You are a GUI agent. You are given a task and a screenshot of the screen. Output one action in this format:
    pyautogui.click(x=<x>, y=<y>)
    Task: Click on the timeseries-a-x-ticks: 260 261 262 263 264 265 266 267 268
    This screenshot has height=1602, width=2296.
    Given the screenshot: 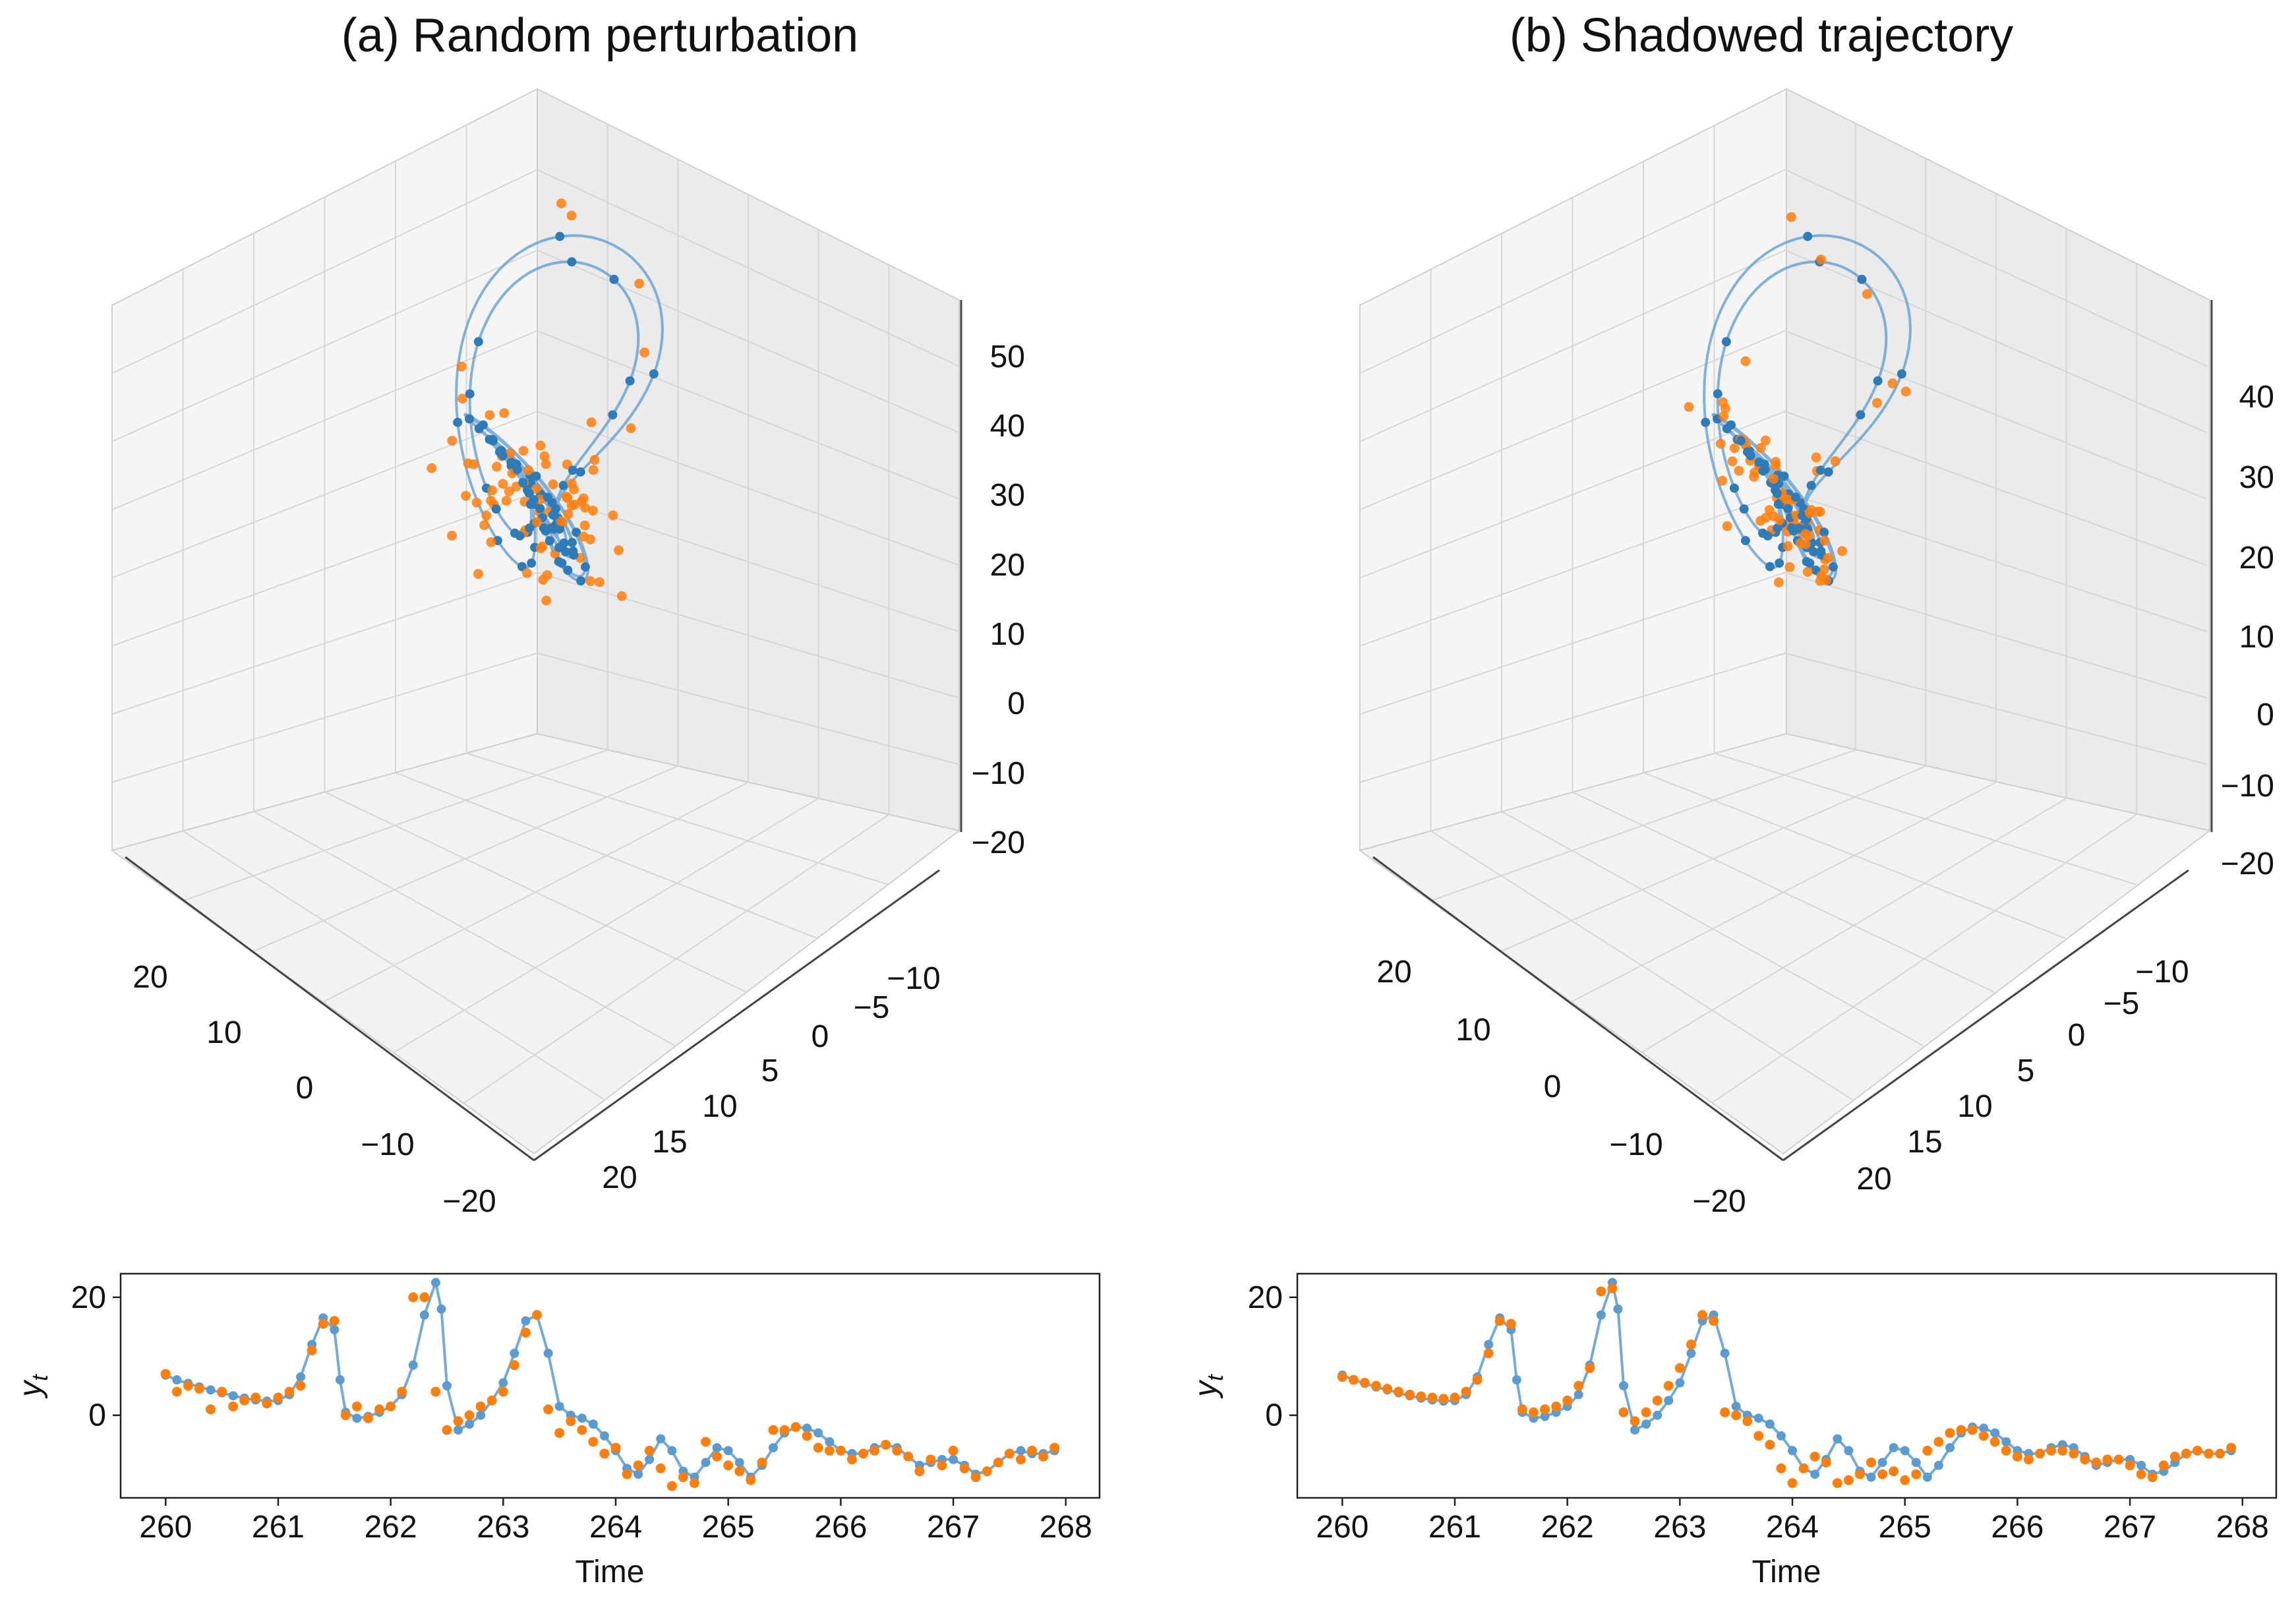 What is the action you would take?
    pyautogui.click(x=615, y=1521)
    